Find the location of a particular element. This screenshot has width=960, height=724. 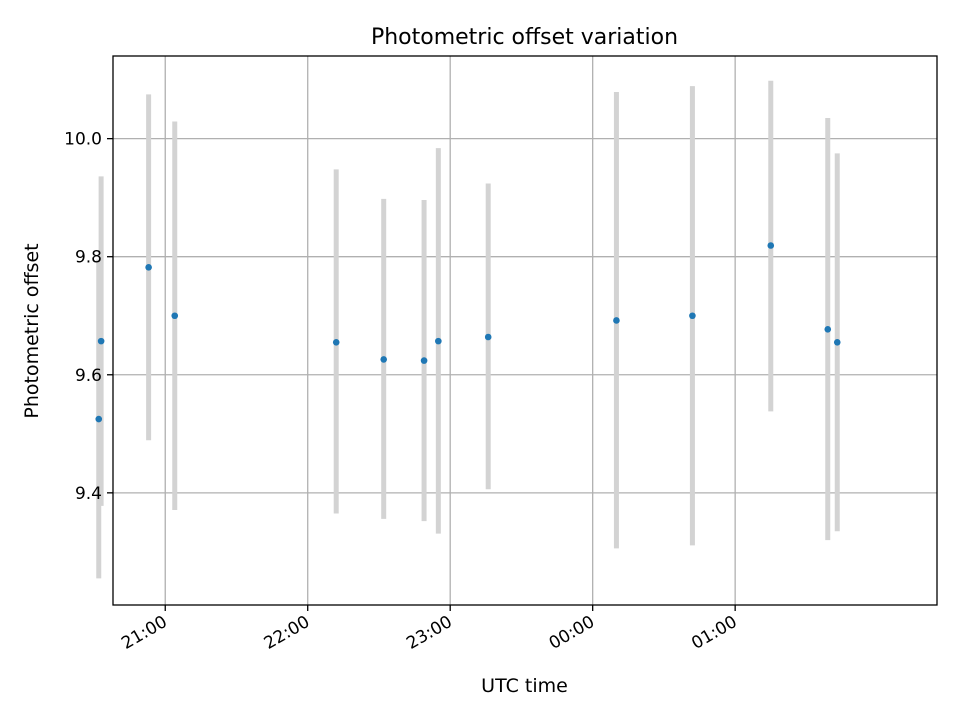

chart-title: Photometric offset variation is located at coordinates (524, 37).